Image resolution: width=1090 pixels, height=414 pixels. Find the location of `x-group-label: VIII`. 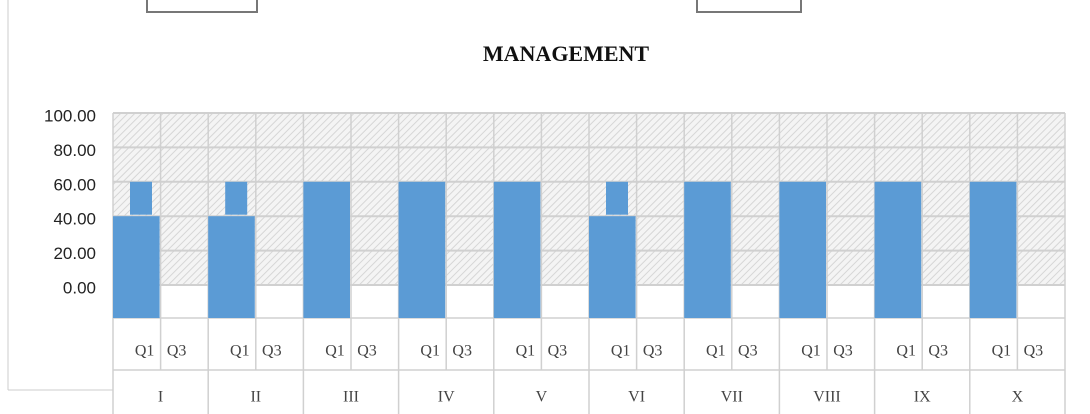

x-group-label: VIII is located at coordinates (827, 397).